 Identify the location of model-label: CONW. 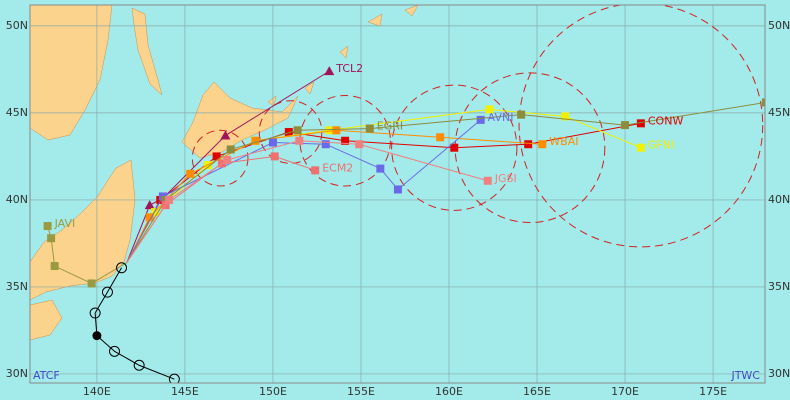
(666, 120).